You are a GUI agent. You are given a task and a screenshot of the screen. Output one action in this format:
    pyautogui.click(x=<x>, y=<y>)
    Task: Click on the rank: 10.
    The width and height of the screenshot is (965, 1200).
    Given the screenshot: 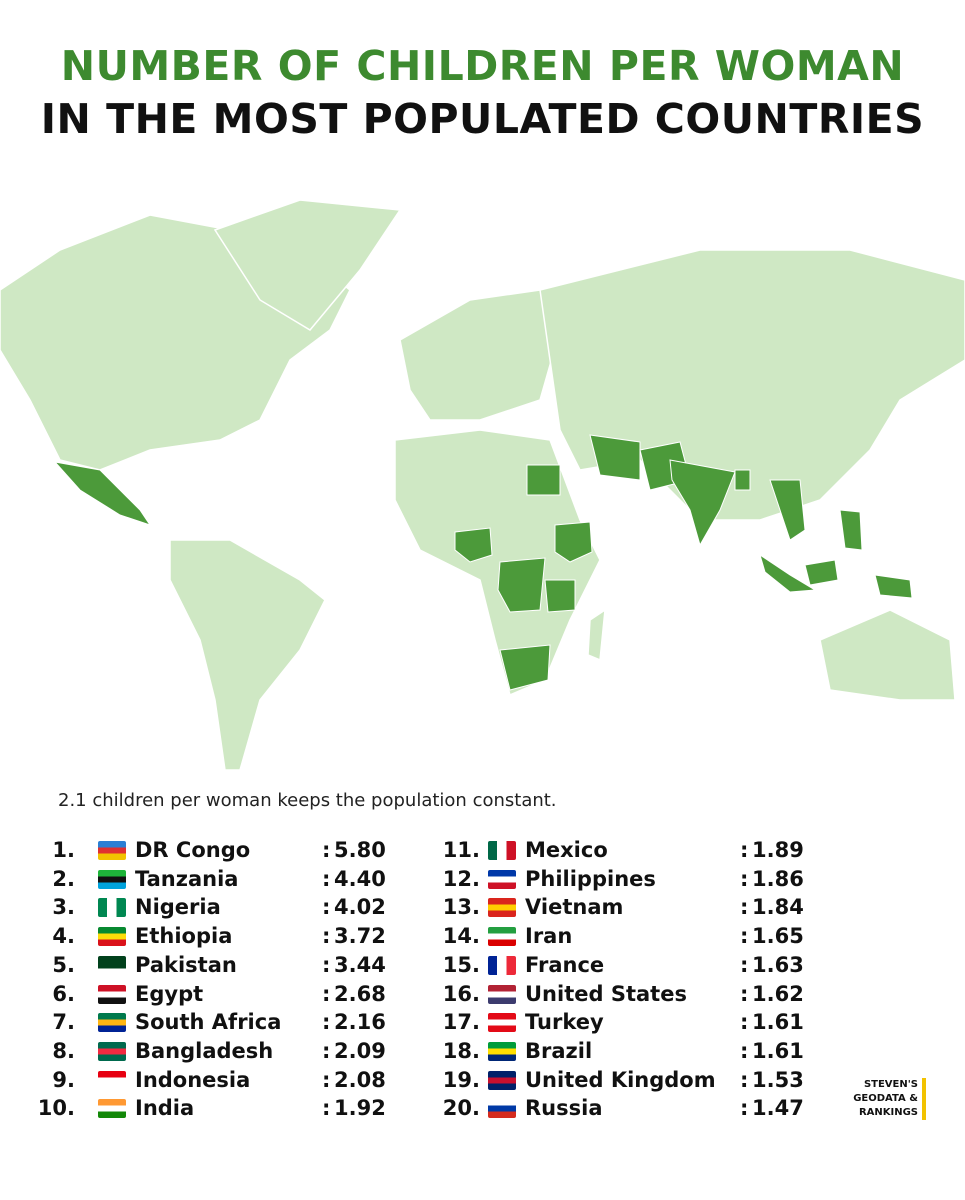 What is the action you would take?
    pyautogui.click(x=56, y=1108)
    